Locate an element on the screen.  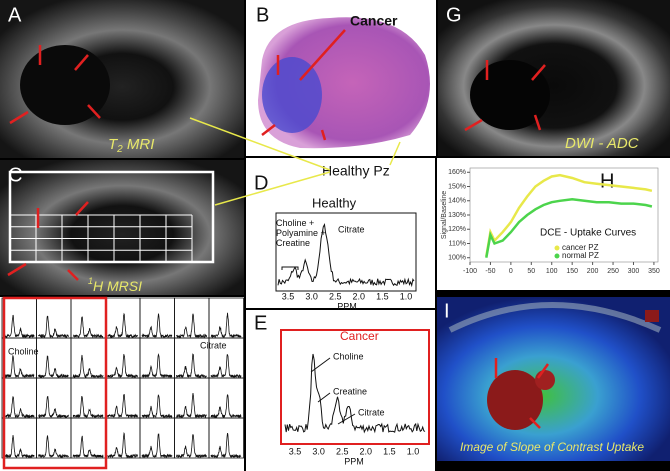
peak-label: Choline + Polyamine + Creatine is located at coordinates (301, 233).